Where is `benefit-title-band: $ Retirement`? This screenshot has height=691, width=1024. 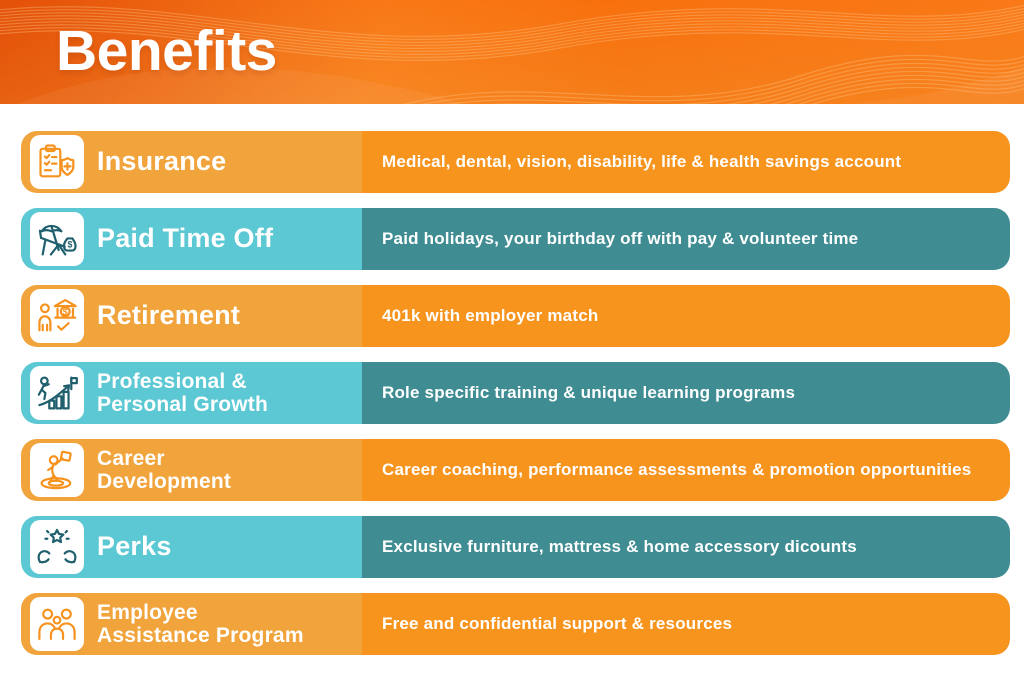 benefit-title-band: $ Retirement is located at coordinates (191, 316).